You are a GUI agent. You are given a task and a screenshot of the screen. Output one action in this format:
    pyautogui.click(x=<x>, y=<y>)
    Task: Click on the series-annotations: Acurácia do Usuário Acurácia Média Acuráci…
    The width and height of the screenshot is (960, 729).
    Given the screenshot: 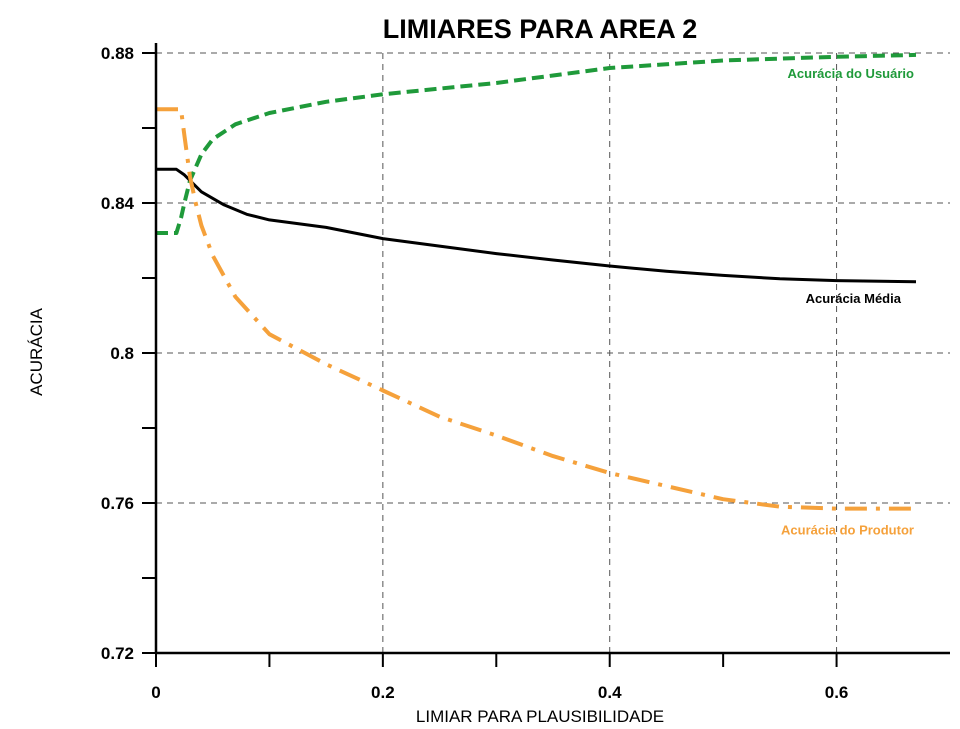 What is the action you would take?
    pyautogui.click(x=847, y=302)
    